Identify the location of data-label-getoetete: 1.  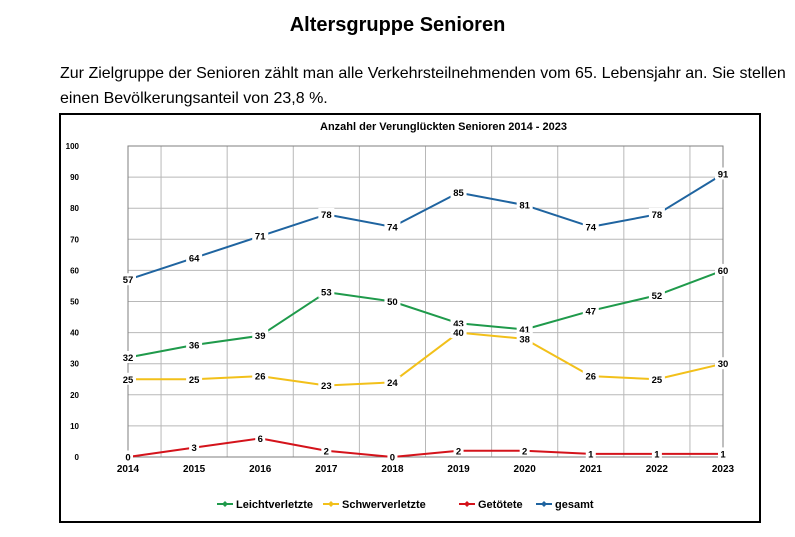
(723, 454).